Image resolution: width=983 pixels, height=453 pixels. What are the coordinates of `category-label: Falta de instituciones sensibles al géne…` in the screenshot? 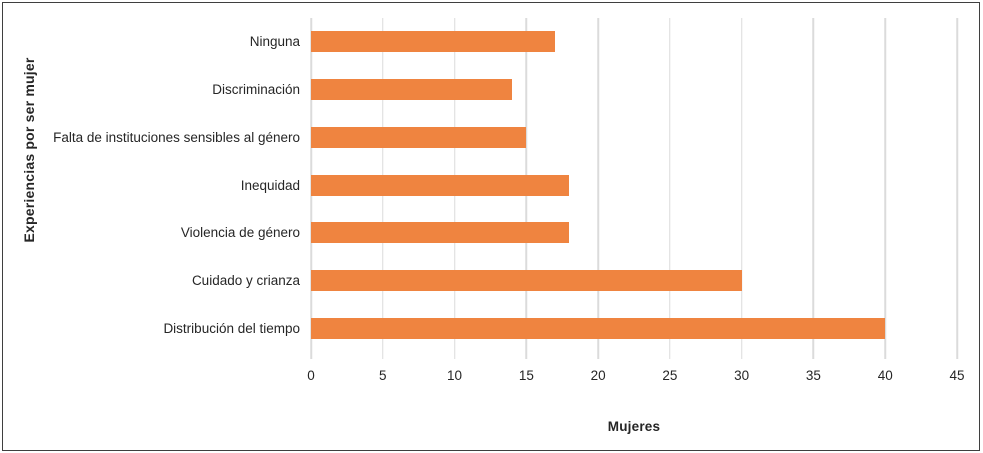 It's located at (176, 137).